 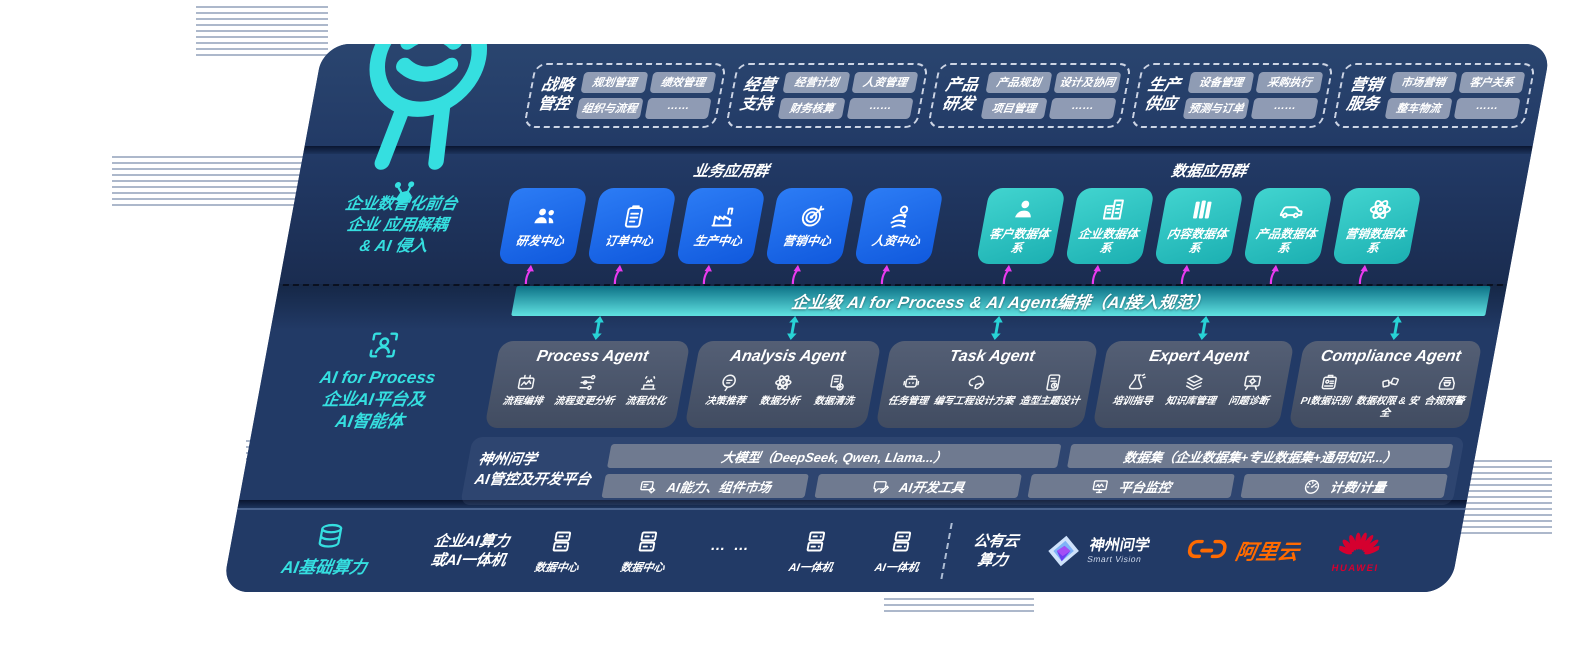 I want to click on agent-capability: 流程变更分析, so click(x=586, y=390).